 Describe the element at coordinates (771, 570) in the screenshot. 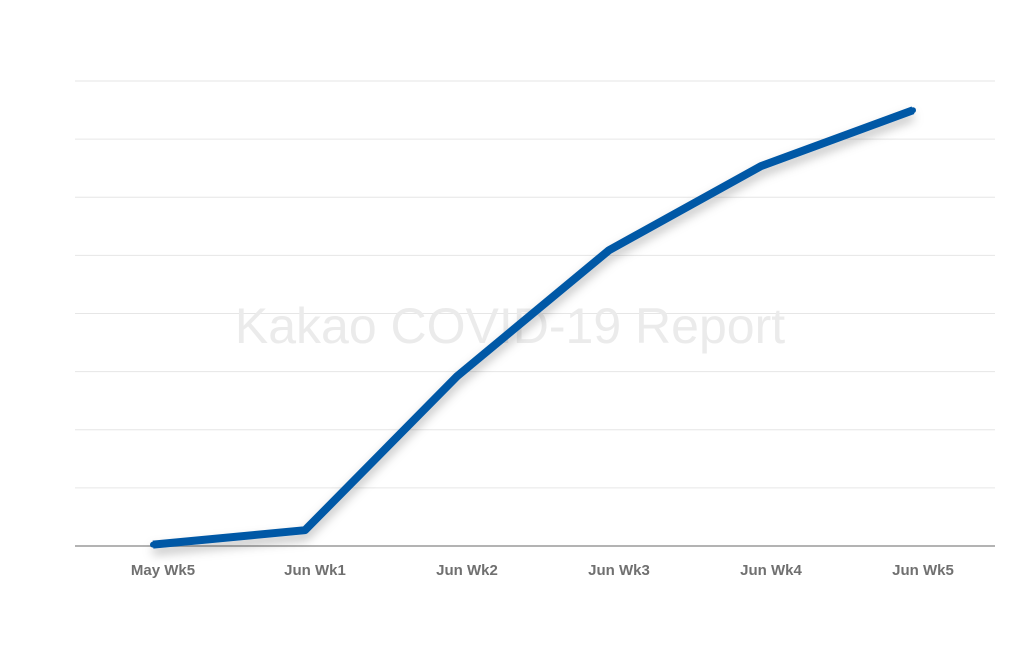

I see `x-tick-label: Jun Wk4` at that location.